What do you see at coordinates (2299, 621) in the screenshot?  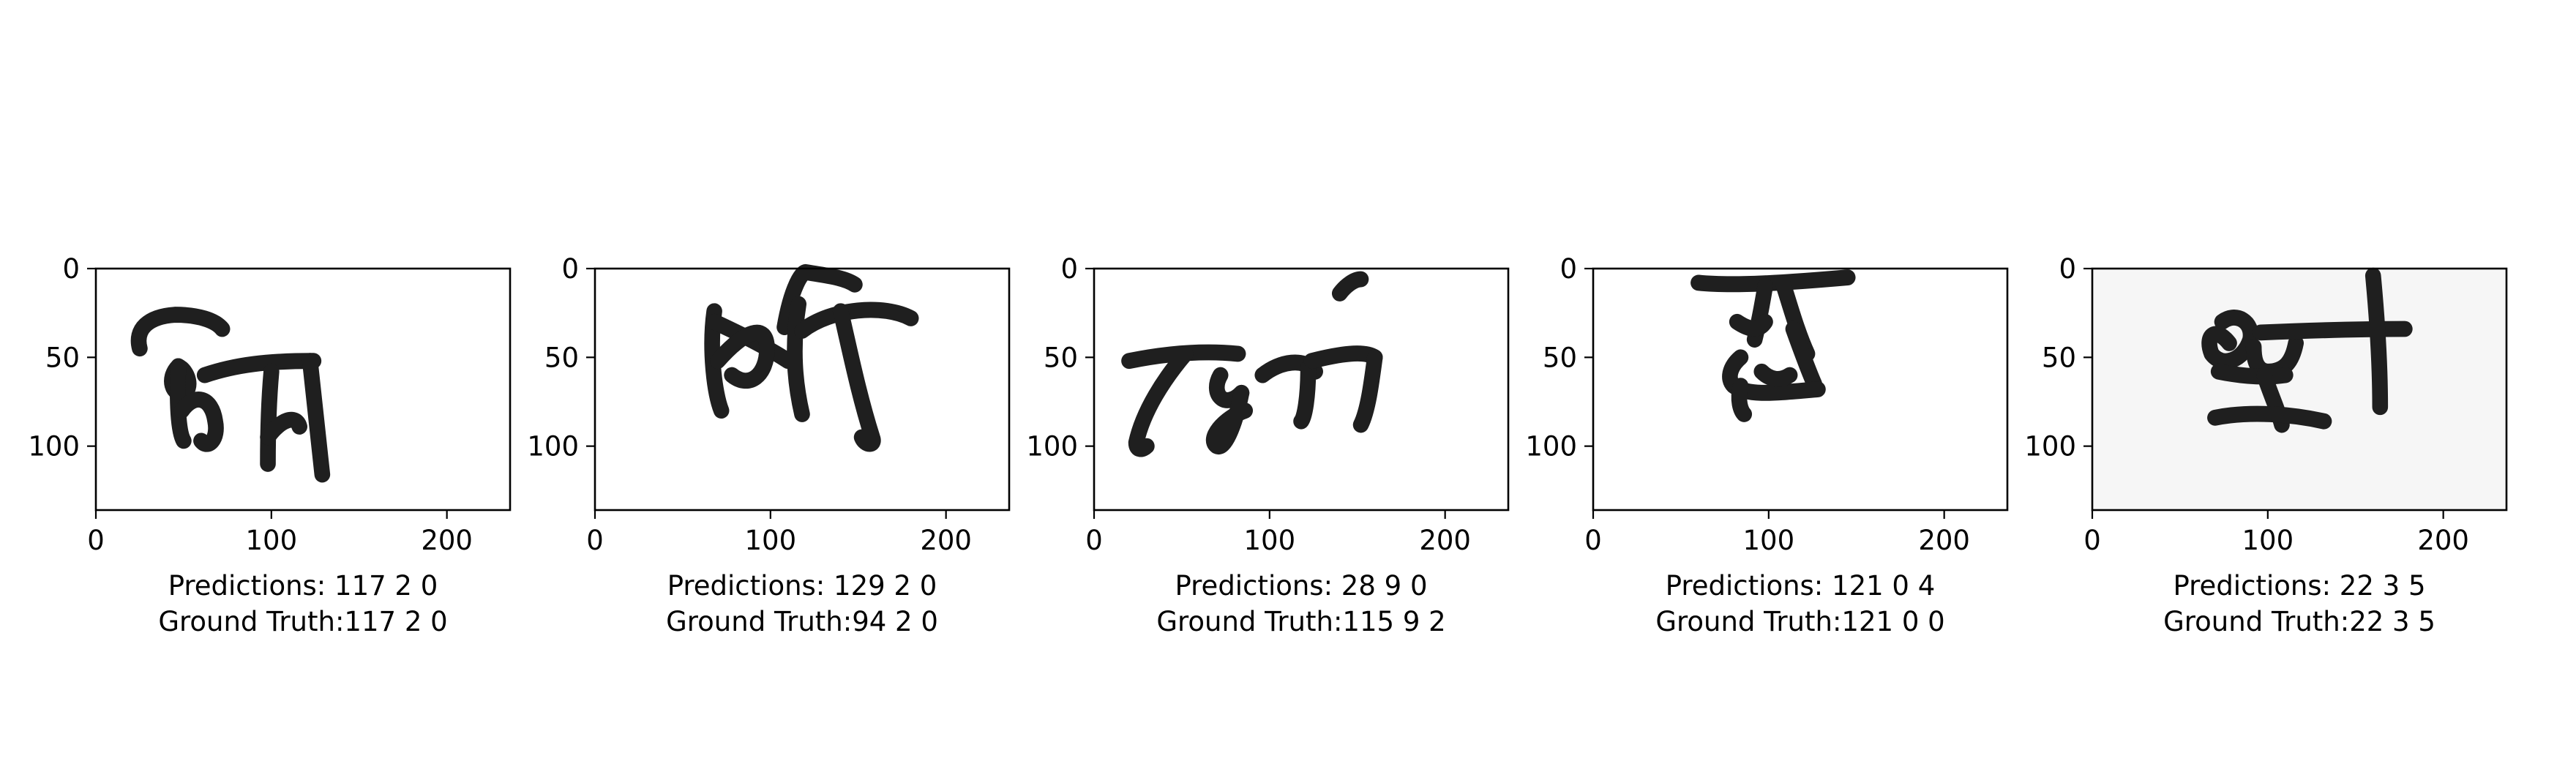 I see `ground-truth-caption: Ground Truth:22 3 5` at bounding box center [2299, 621].